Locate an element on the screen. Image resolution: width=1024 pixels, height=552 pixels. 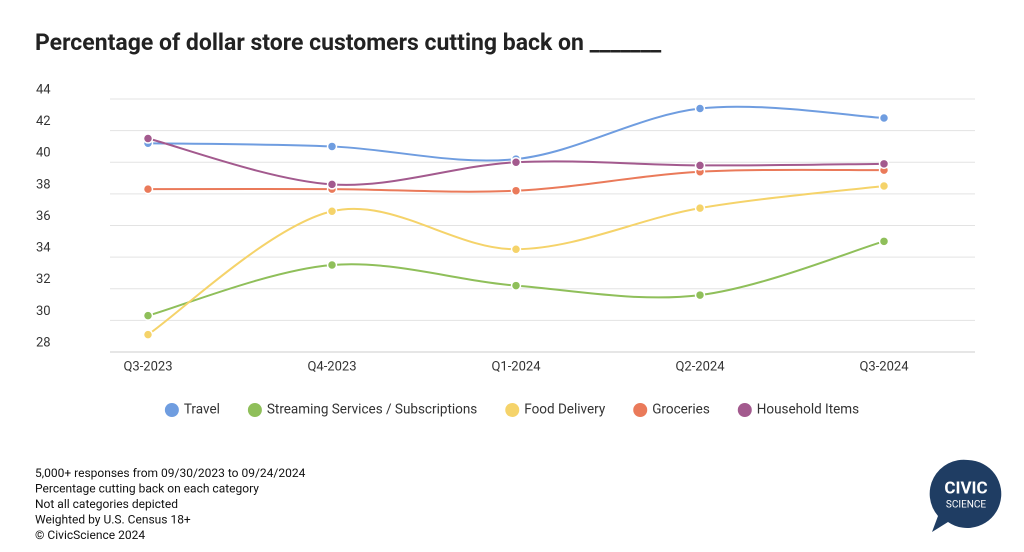
x-tick-label: Q3-2023 is located at coordinates (147, 366).